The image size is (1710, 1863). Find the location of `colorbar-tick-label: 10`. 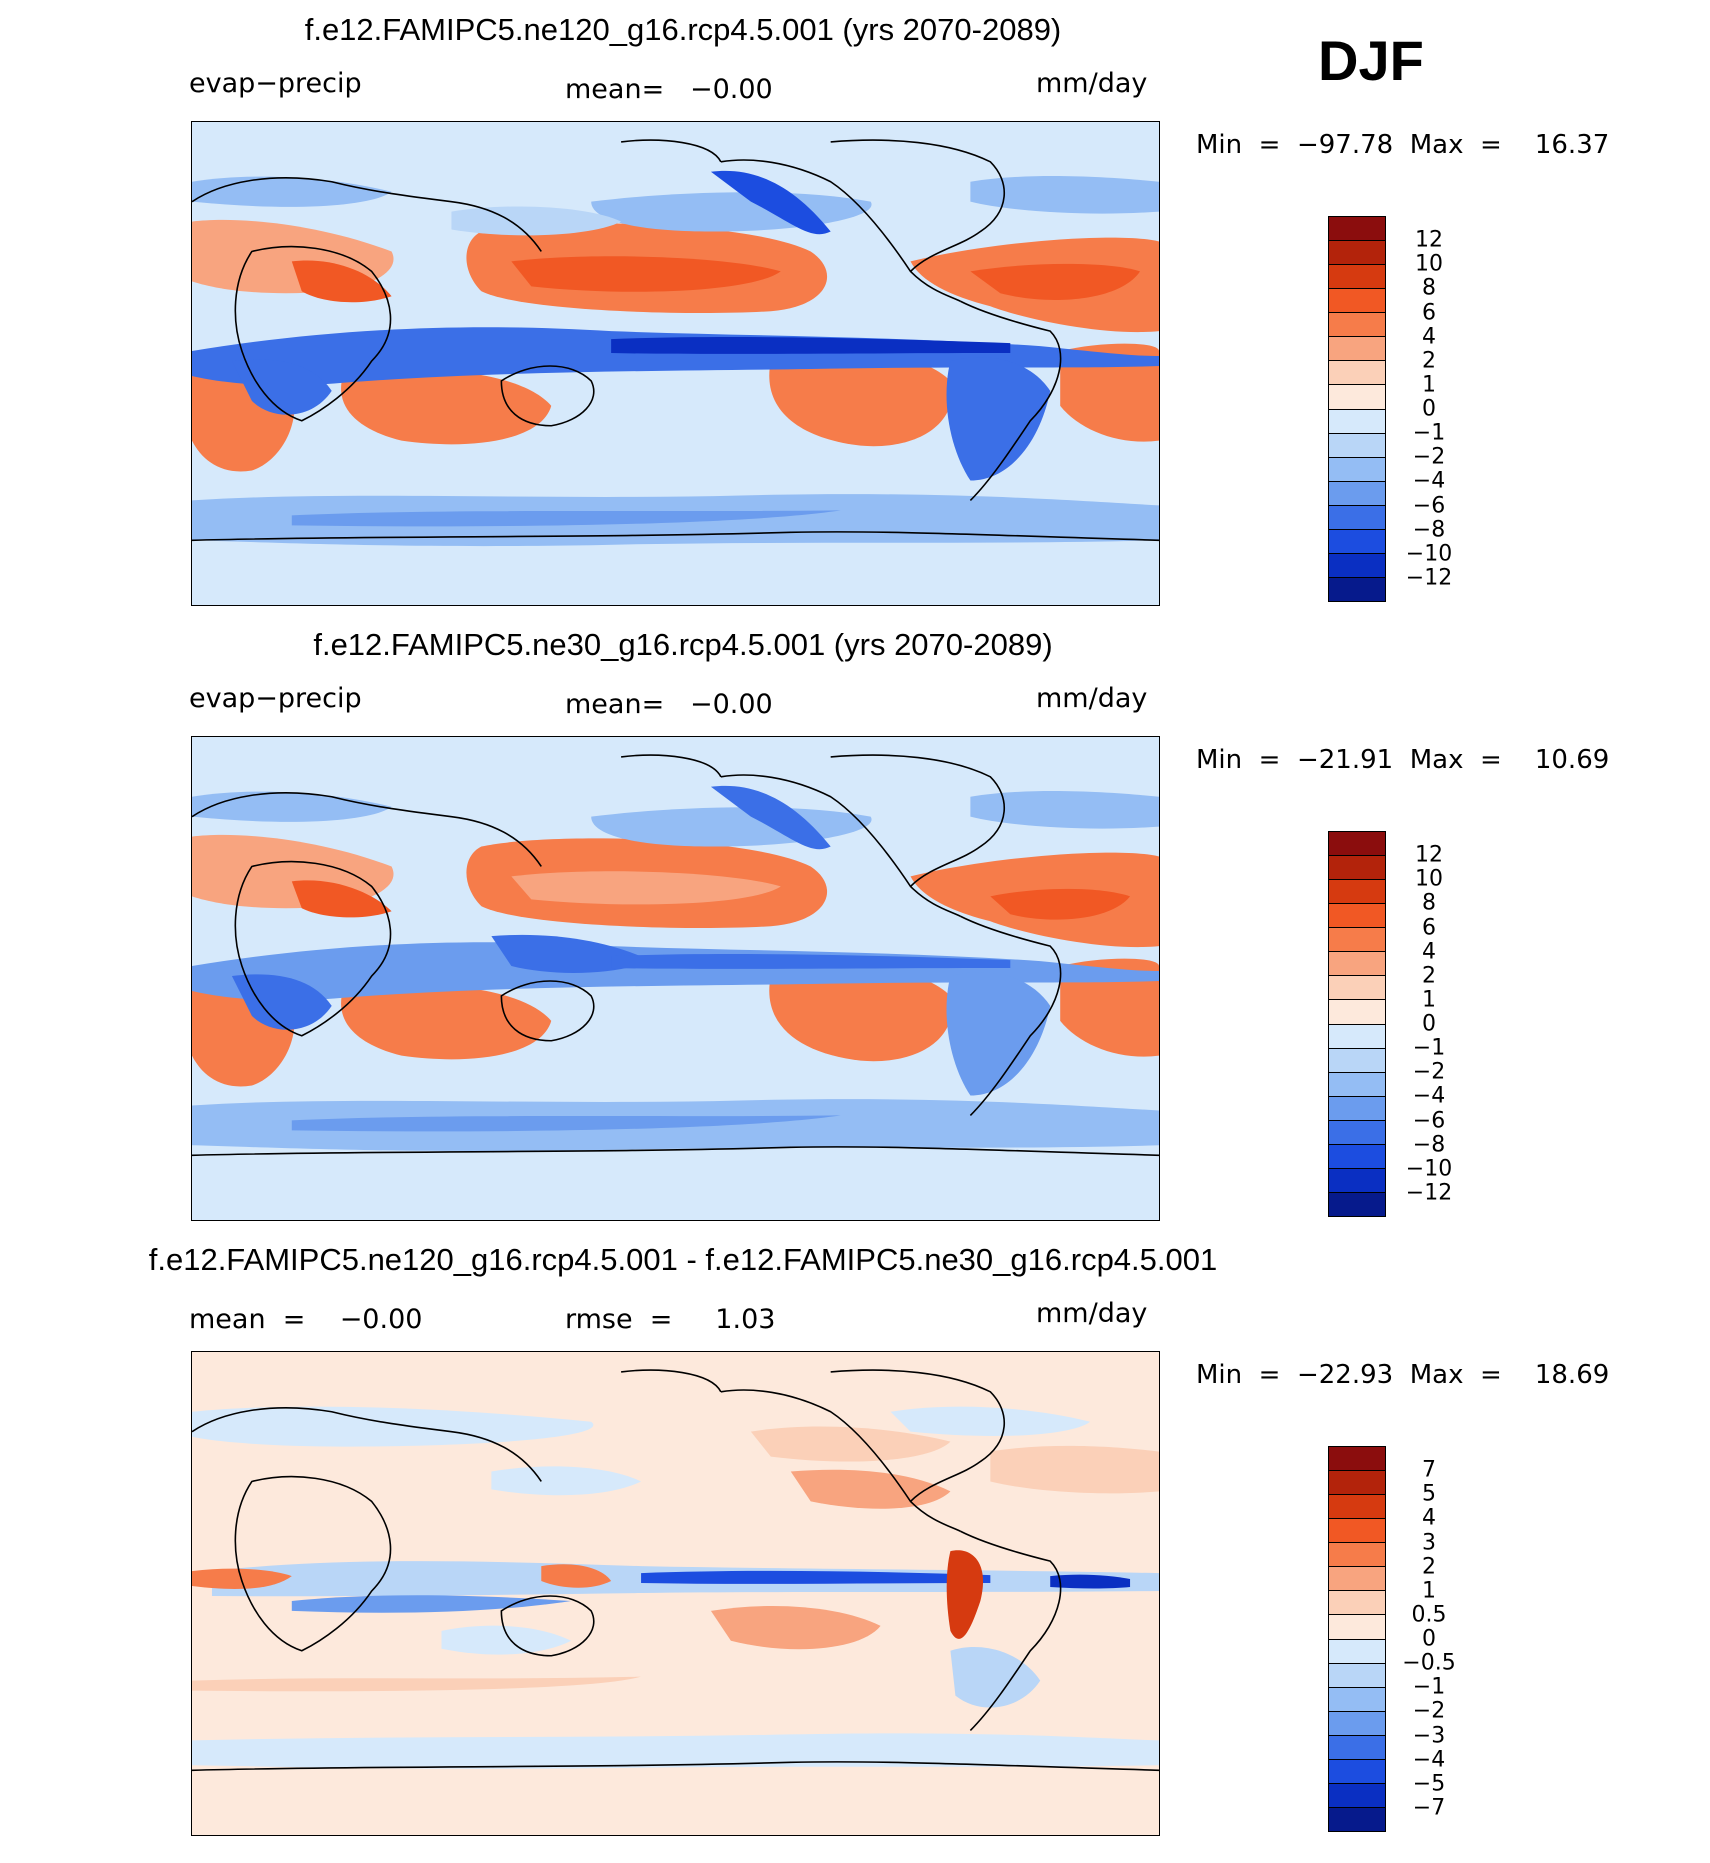

colorbar-tick-label: 10 is located at coordinates (1429, 879).